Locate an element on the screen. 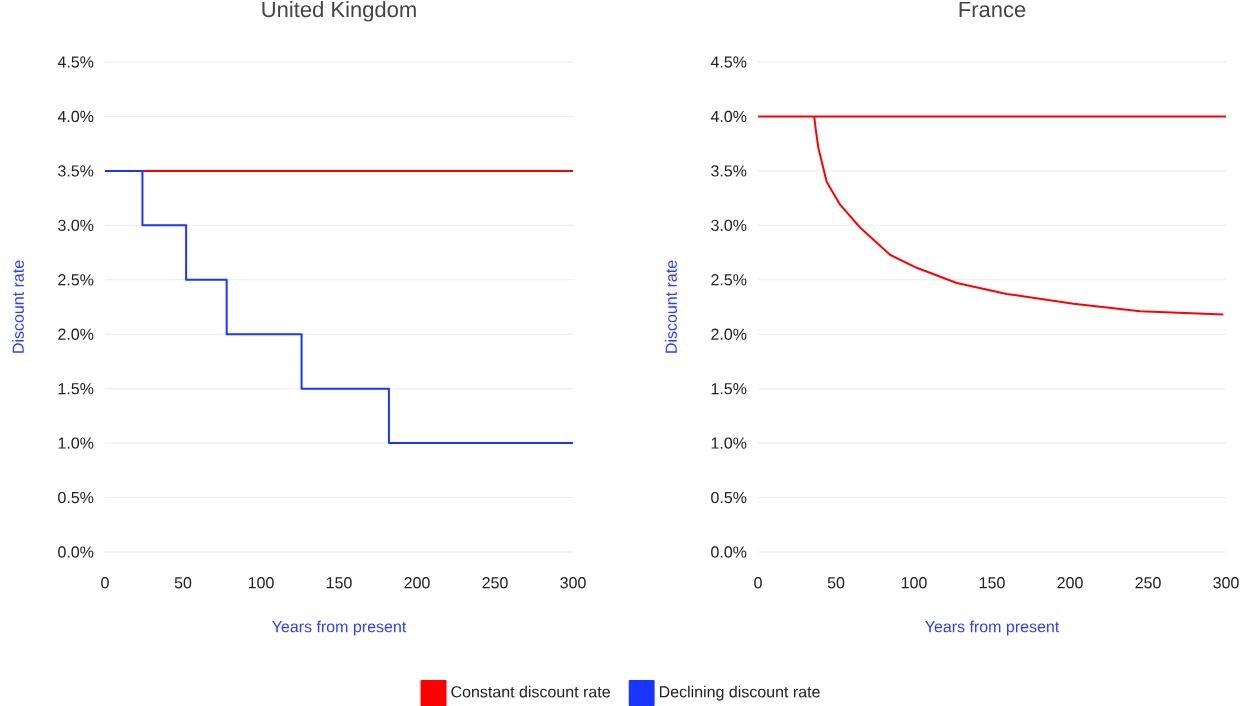 The width and height of the screenshot is (1245, 706). chart-title: United Kingdom is located at coordinates (339, 11).